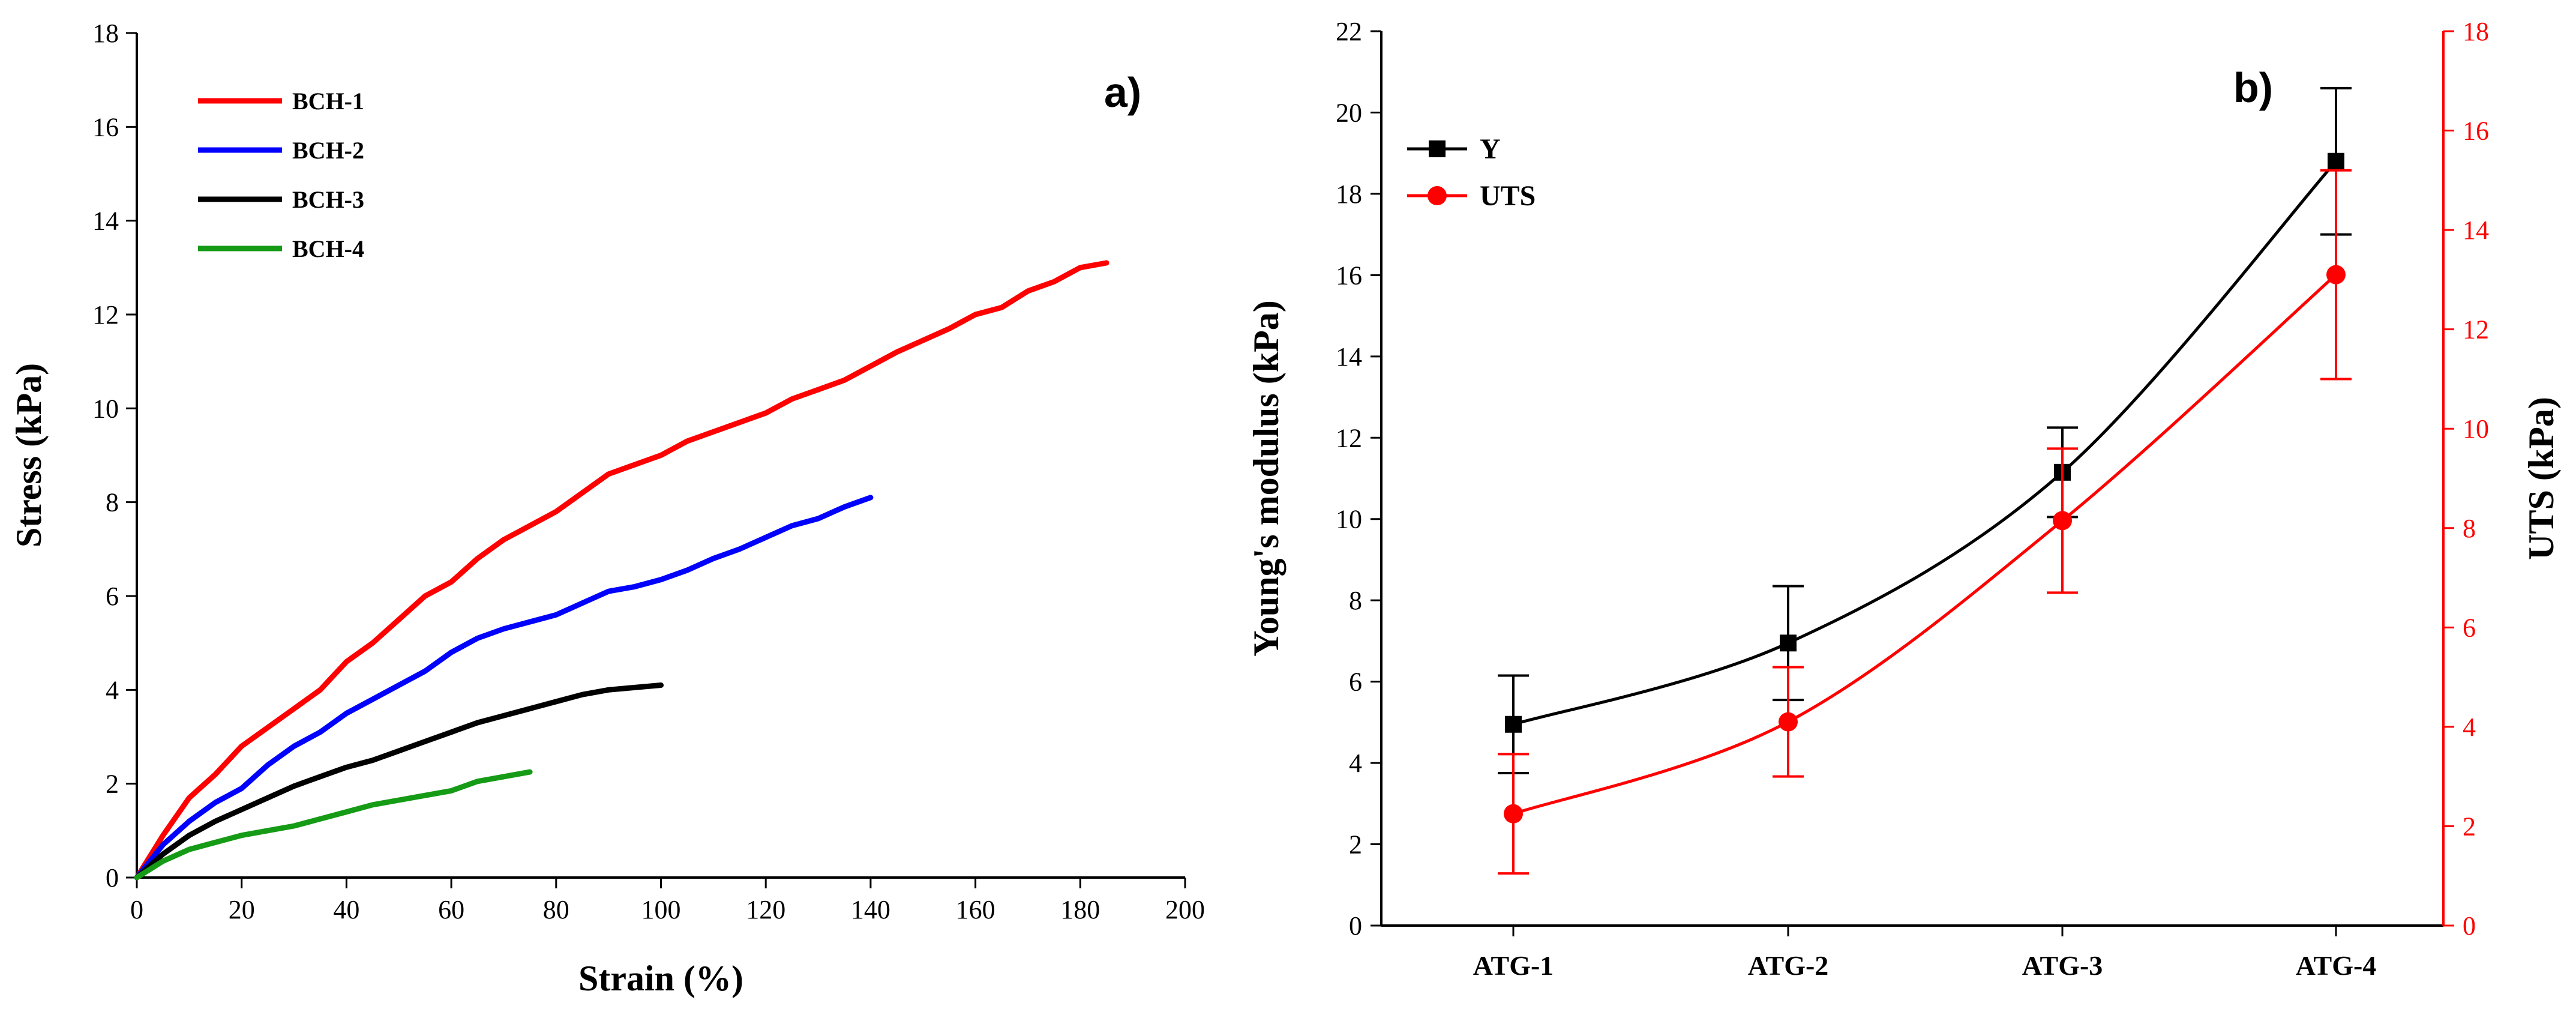  What do you see at coordinates (1349, 112) in the screenshot?
I see `b-left-tick-label: 20` at bounding box center [1349, 112].